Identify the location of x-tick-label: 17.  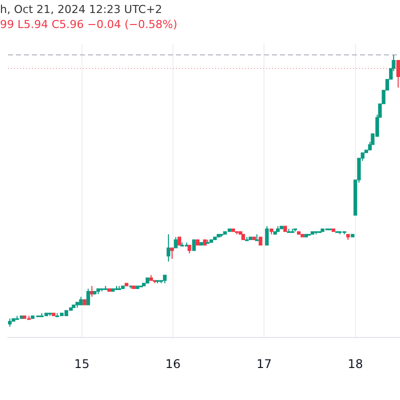
(264, 363).